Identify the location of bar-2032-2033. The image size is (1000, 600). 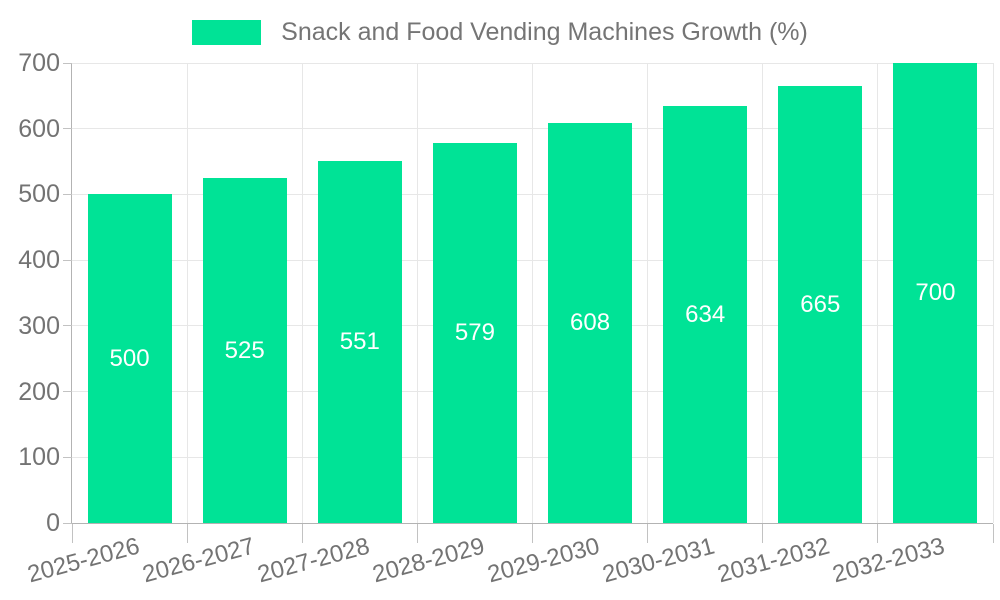
(935, 293).